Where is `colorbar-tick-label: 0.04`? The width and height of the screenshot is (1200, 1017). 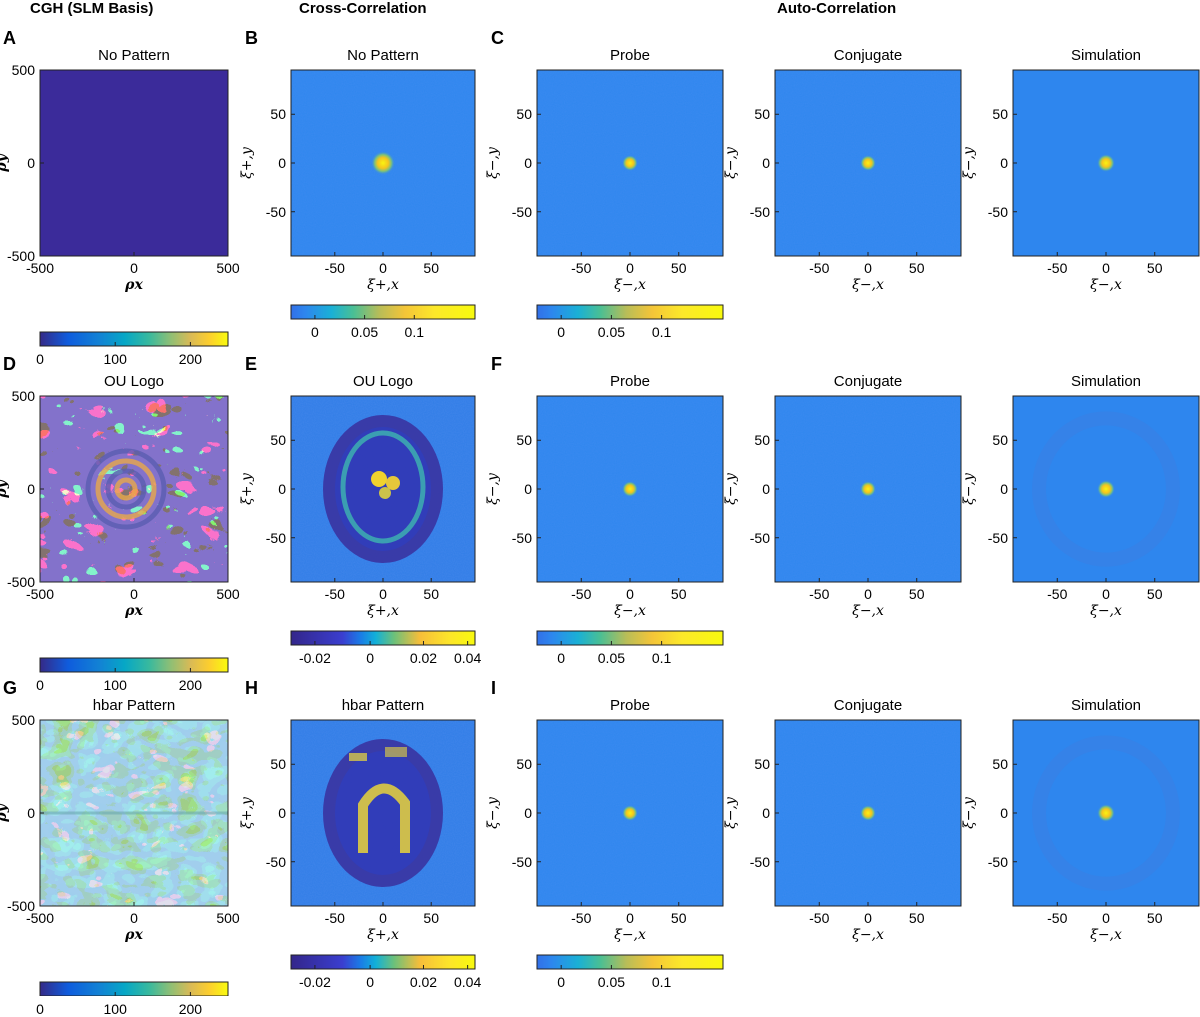
colorbar-tick-label: 0.04 is located at coordinates (468, 658).